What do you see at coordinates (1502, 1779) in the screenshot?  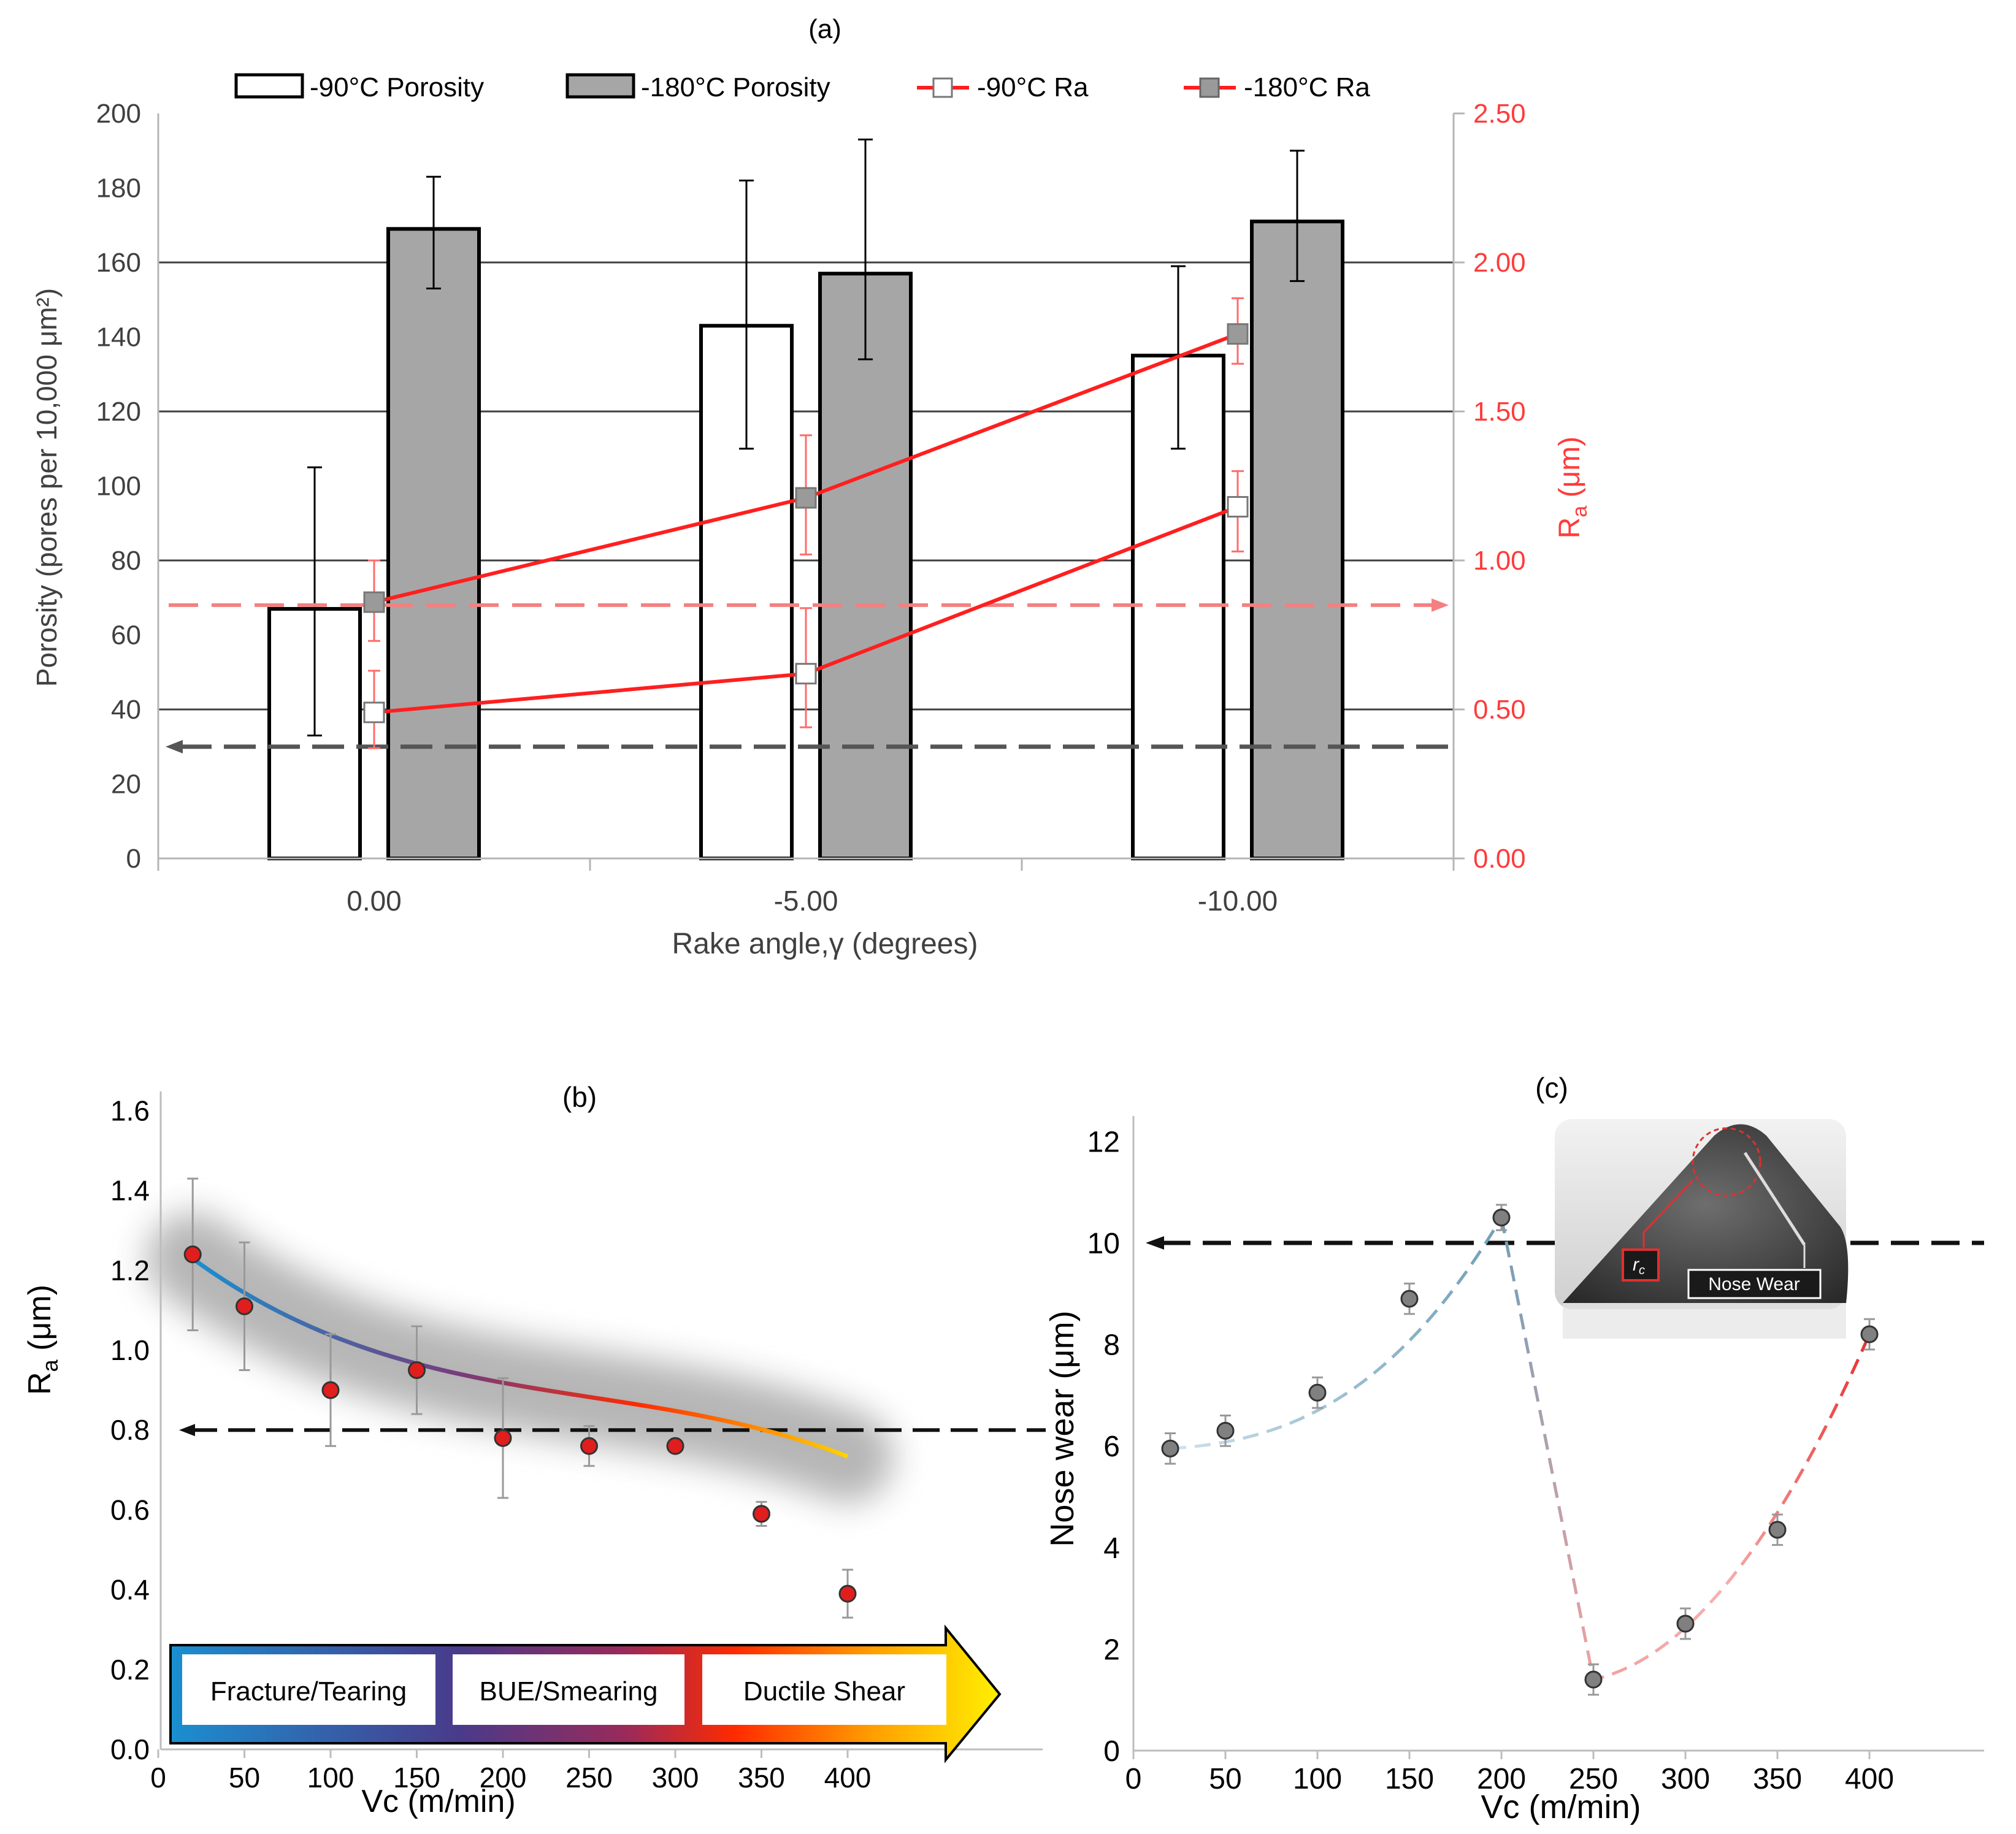 I see `x-tick-label-c: 200` at bounding box center [1502, 1779].